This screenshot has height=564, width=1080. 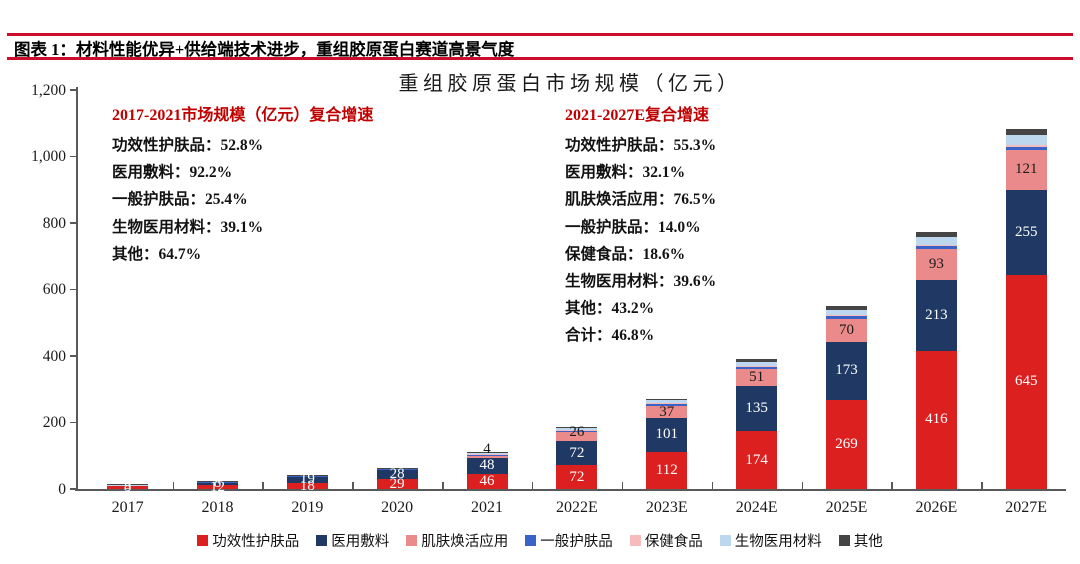 I want to click on bar-label: 174, so click(x=756, y=459).